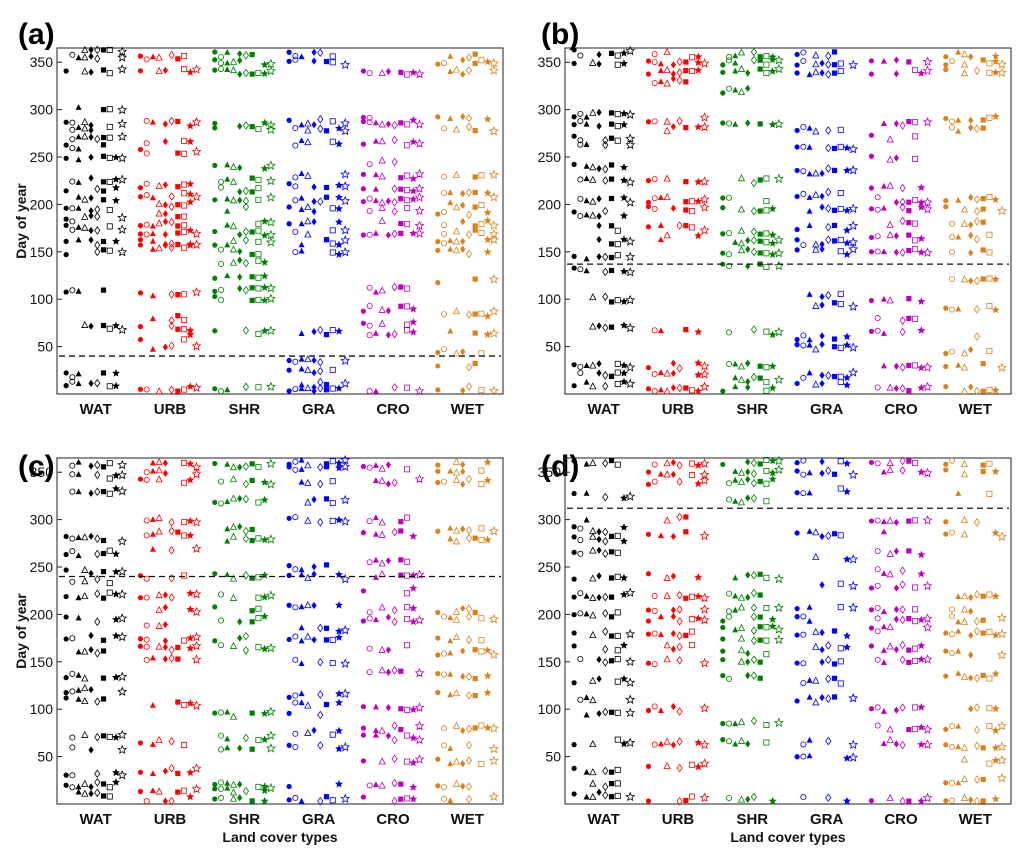  What do you see at coordinates (729, 797) in the screenshot?
I see `point-shr-circle-open` at bounding box center [729, 797].